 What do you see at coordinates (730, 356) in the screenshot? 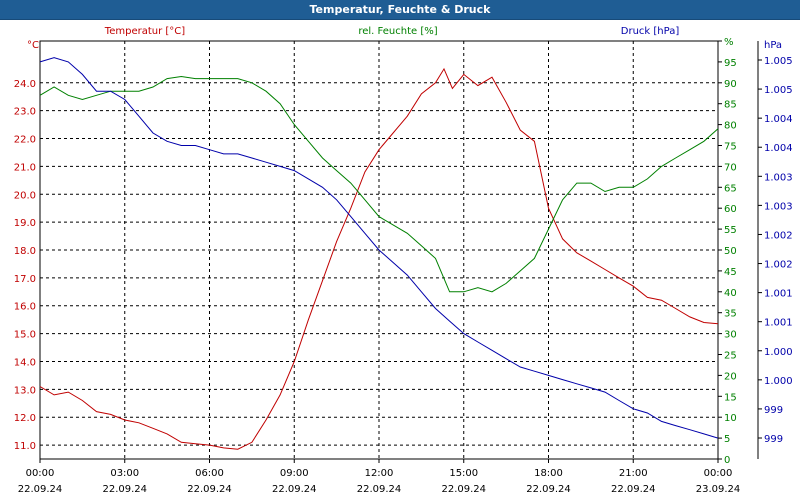
I see `y-tick-humidity: 25` at bounding box center [730, 356].